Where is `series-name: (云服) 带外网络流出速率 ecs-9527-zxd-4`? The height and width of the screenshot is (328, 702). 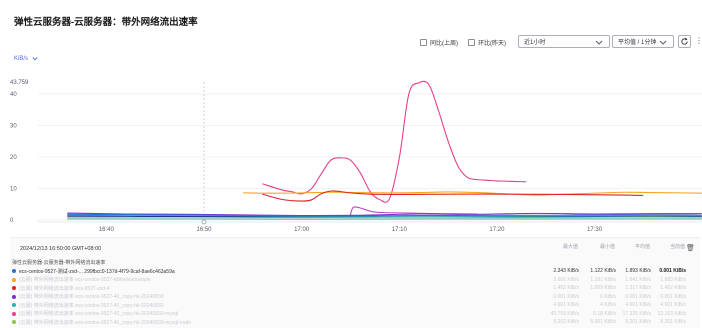
series-name: (云服) 带外网络流出速率 ecs-9527-zxd-4 is located at coordinates (219, 288).